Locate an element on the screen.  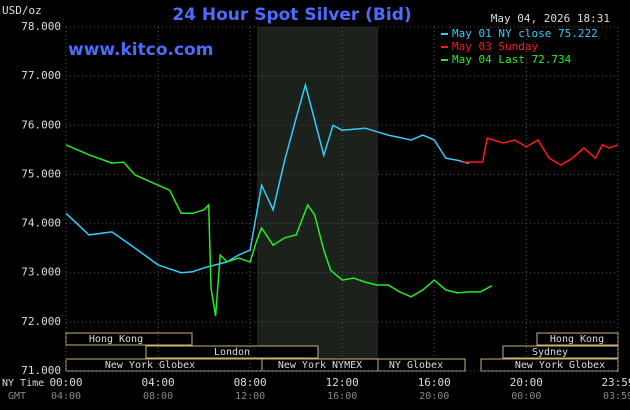
gmt-tick-label: 08:00 is located at coordinates (158, 396).